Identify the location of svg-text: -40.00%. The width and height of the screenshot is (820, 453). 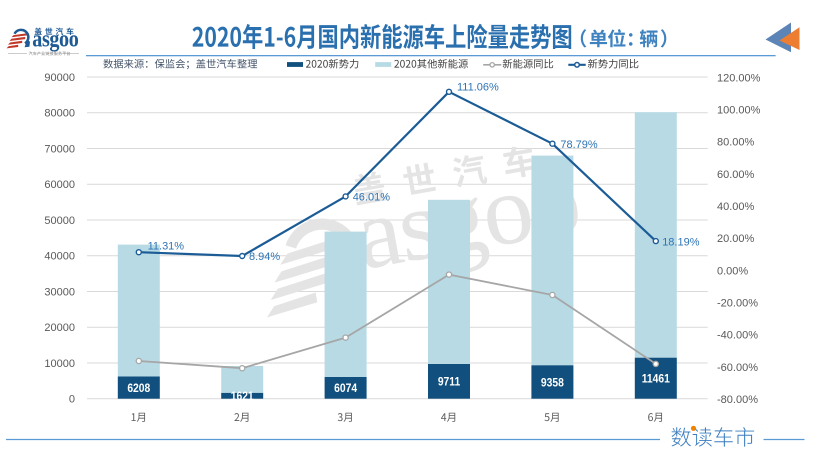
(737, 336).